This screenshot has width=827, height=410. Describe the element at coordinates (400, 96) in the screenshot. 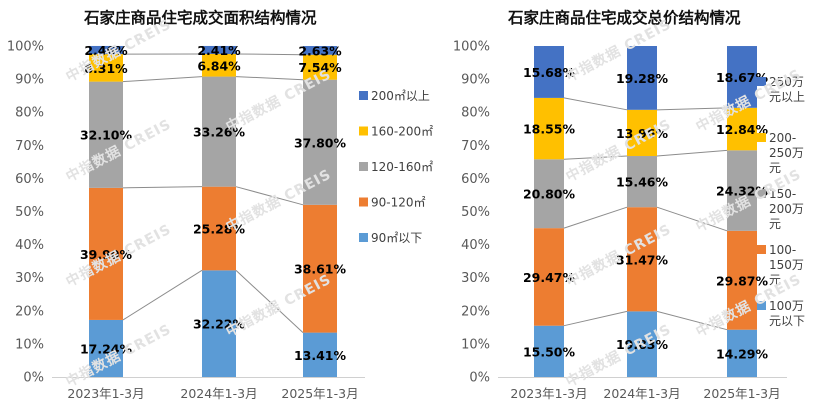

I see `legend-label: 200㎡以上` at that location.